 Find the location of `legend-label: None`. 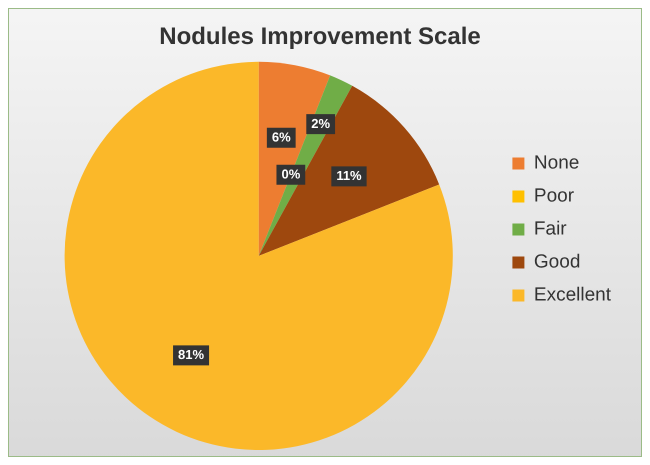

legend-label: None is located at coordinates (557, 163).